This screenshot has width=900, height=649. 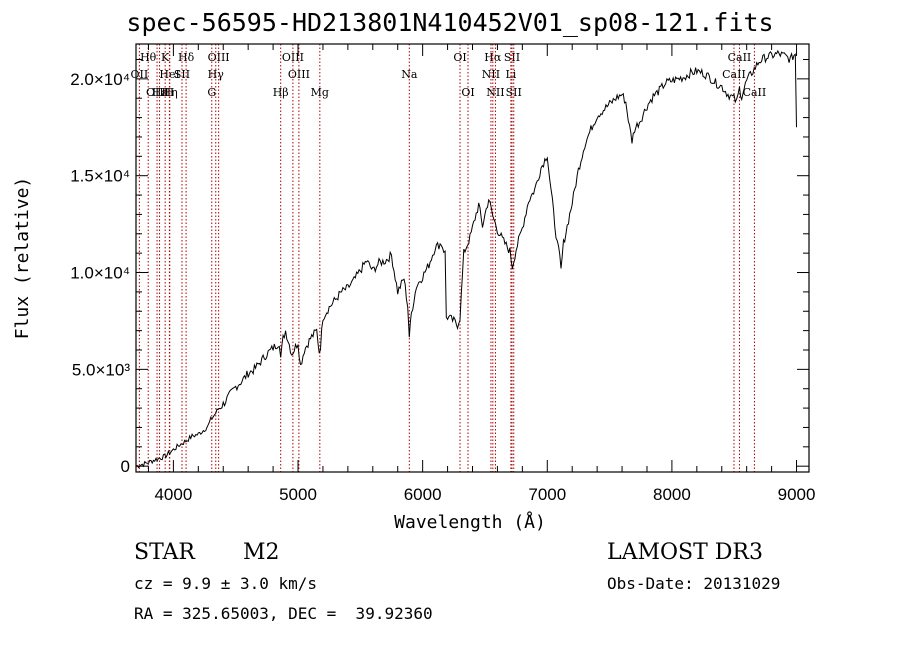 I want to click on line-marker-label: Hβ, so click(x=281, y=92).